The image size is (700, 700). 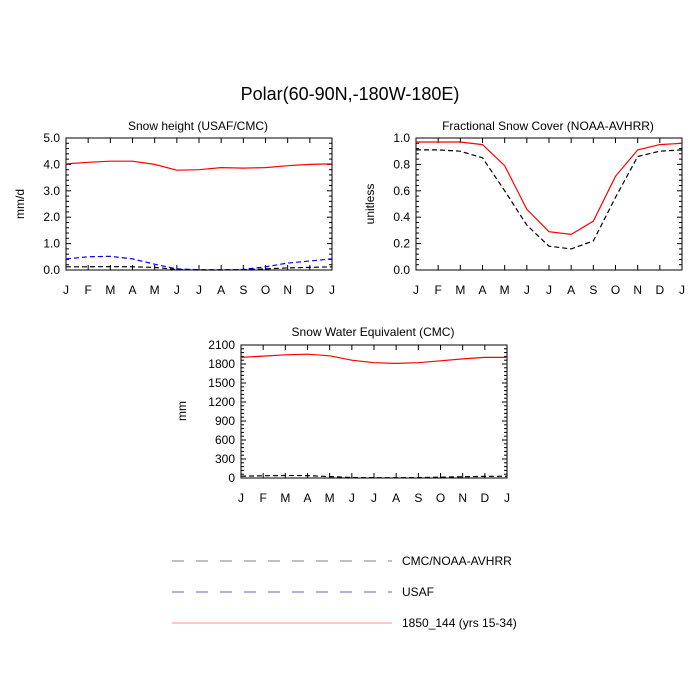 I want to click on y-tick-label: 4.0, so click(x=51, y=164).